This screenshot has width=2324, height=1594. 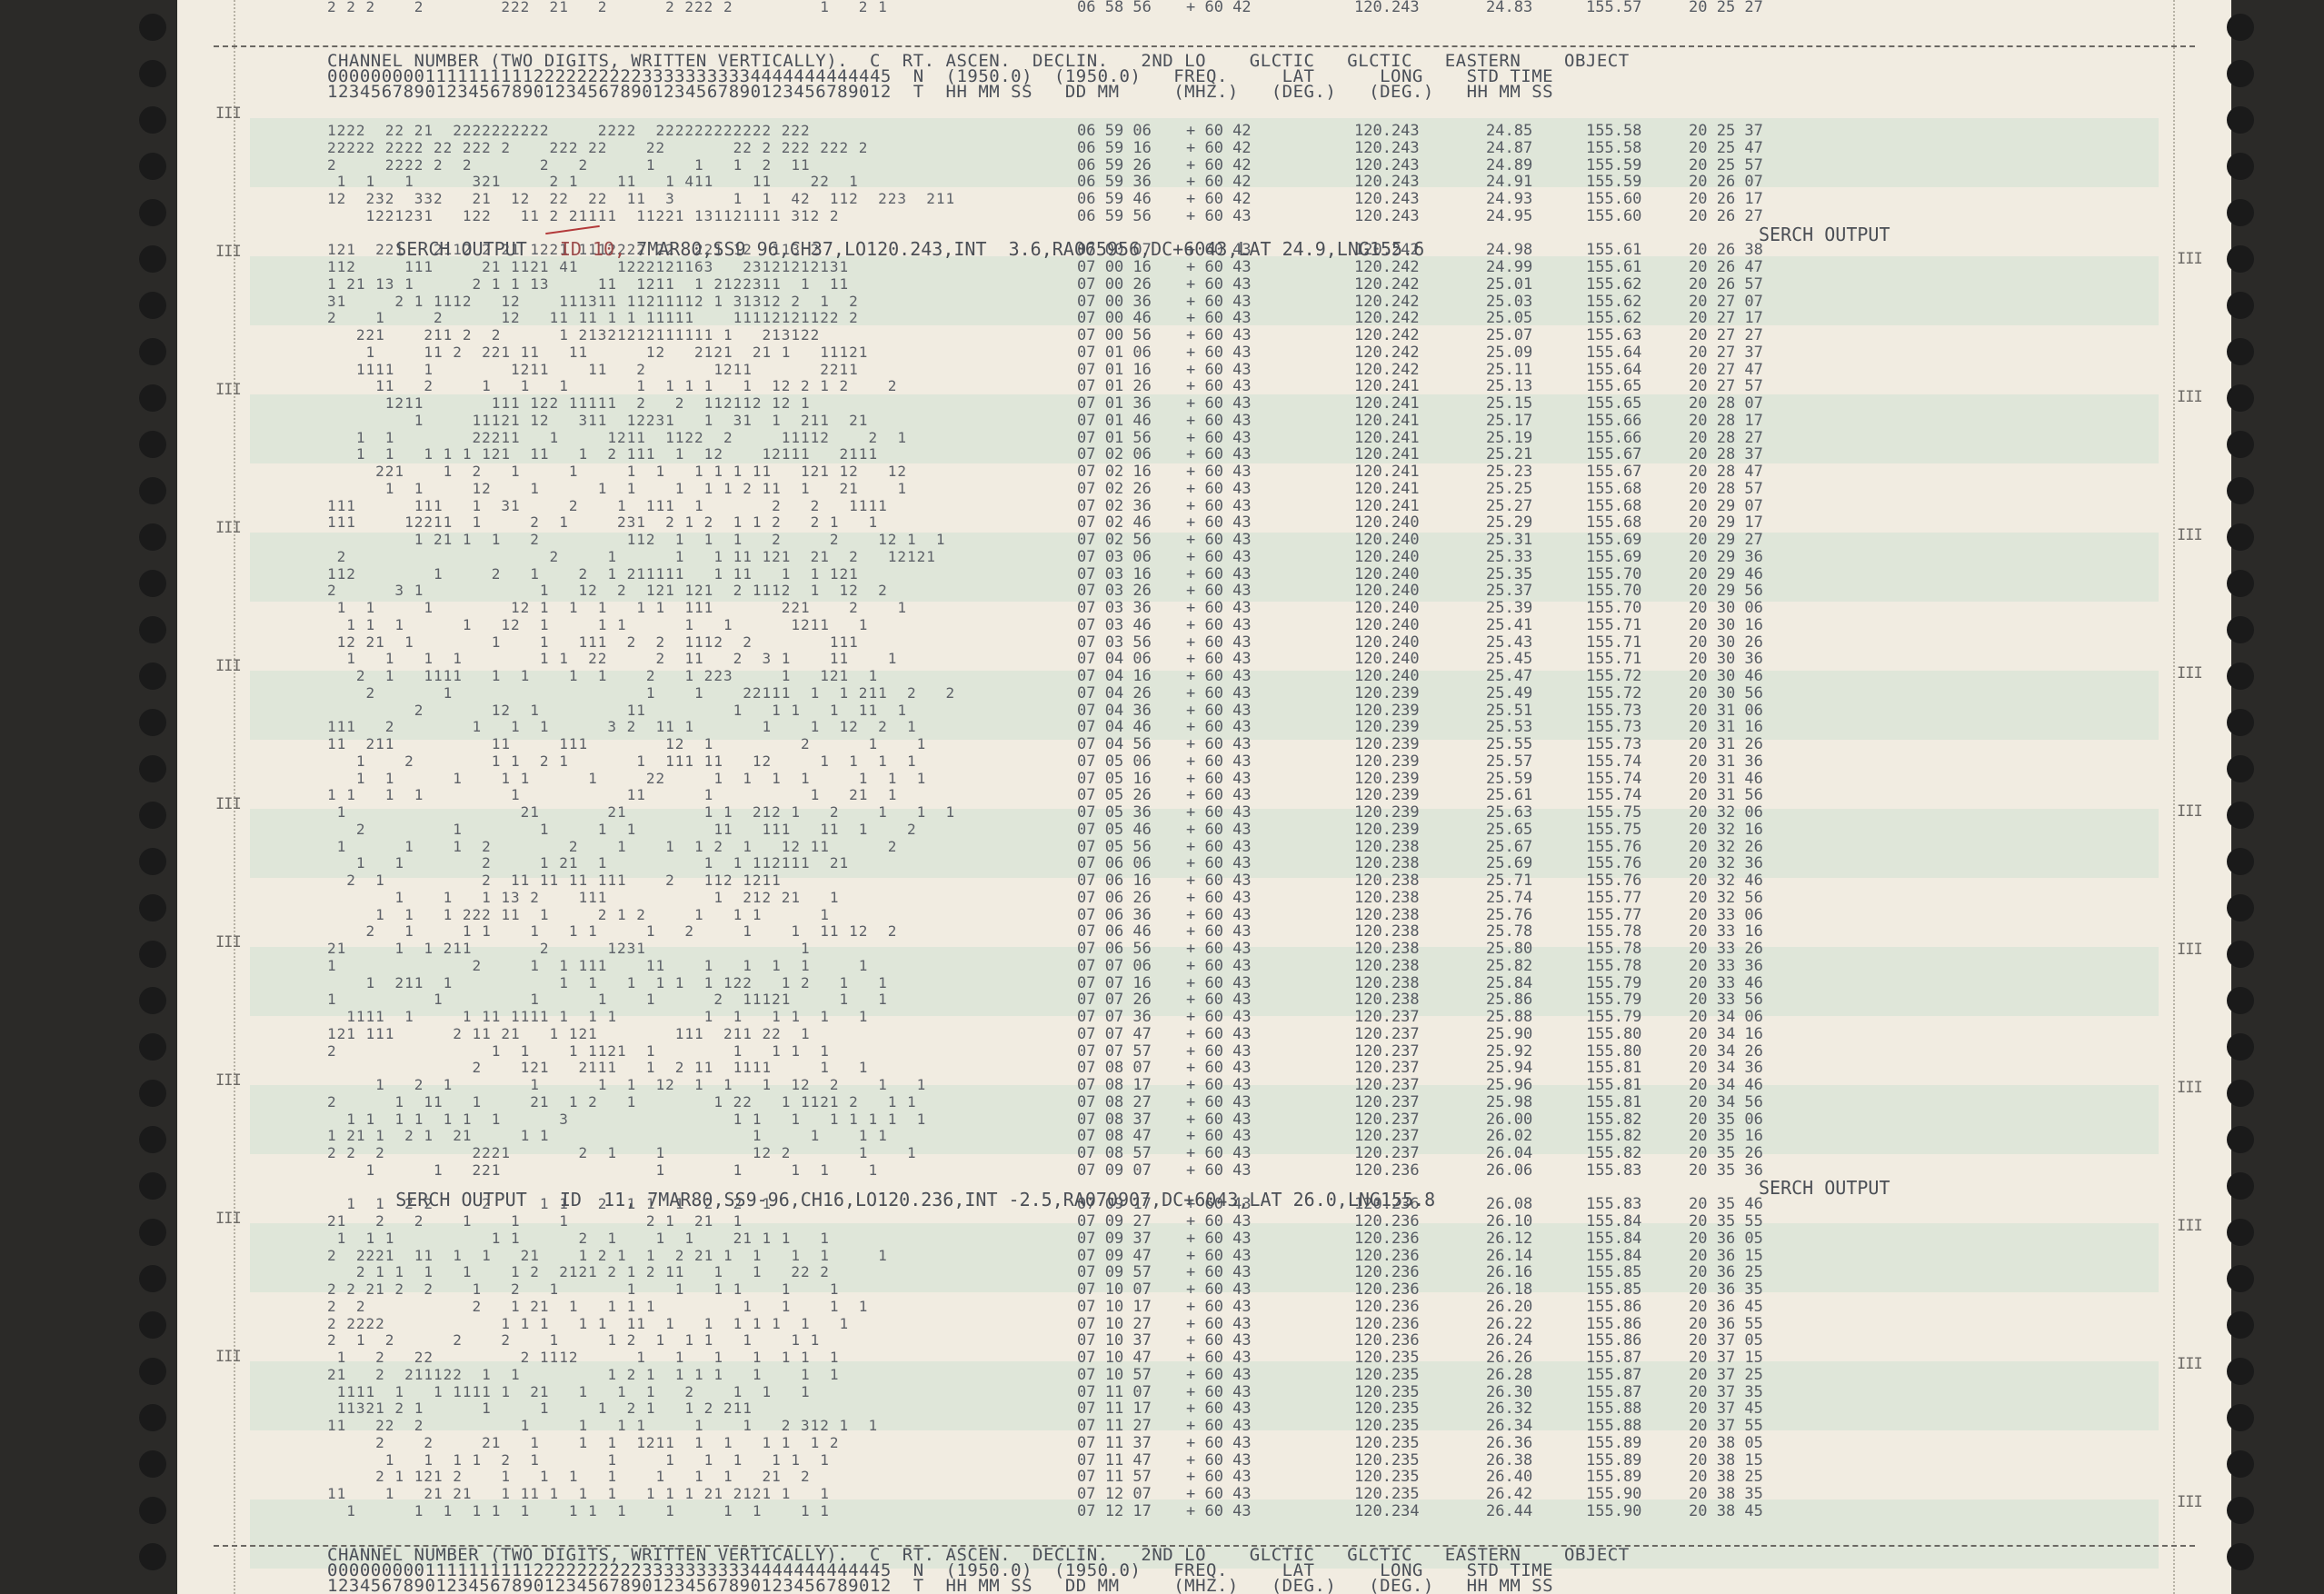 What do you see at coordinates (1614, 454) in the screenshot?
I see `row-long: 155.67` at bounding box center [1614, 454].